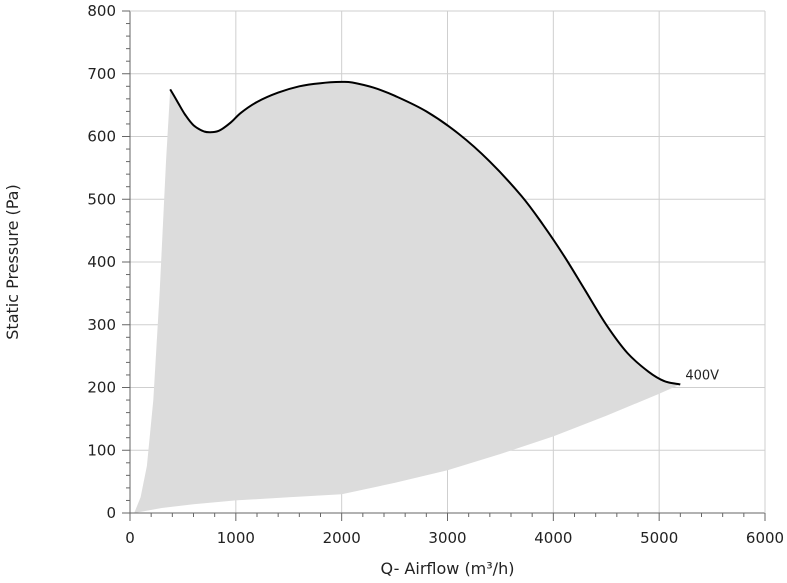 This screenshot has height=583, width=787. What do you see at coordinates (101, 388) in the screenshot?
I see `y-tick-label: 200` at bounding box center [101, 388].